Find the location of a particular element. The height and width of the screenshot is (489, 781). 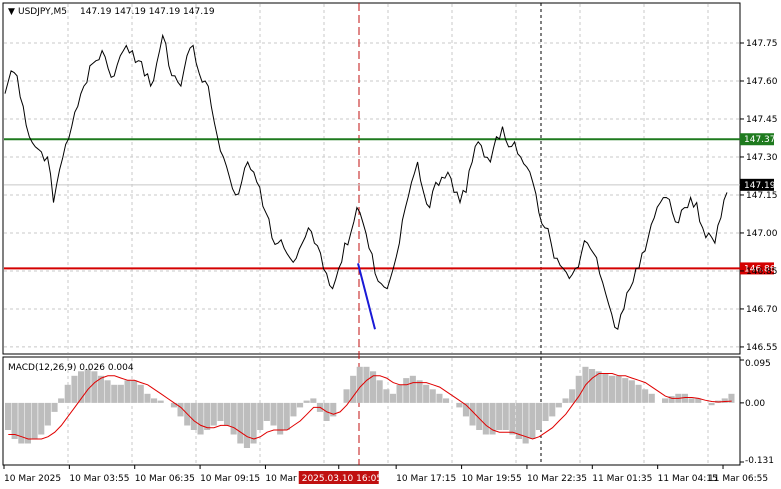

current-price-tag is located at coordinates (757, 184).